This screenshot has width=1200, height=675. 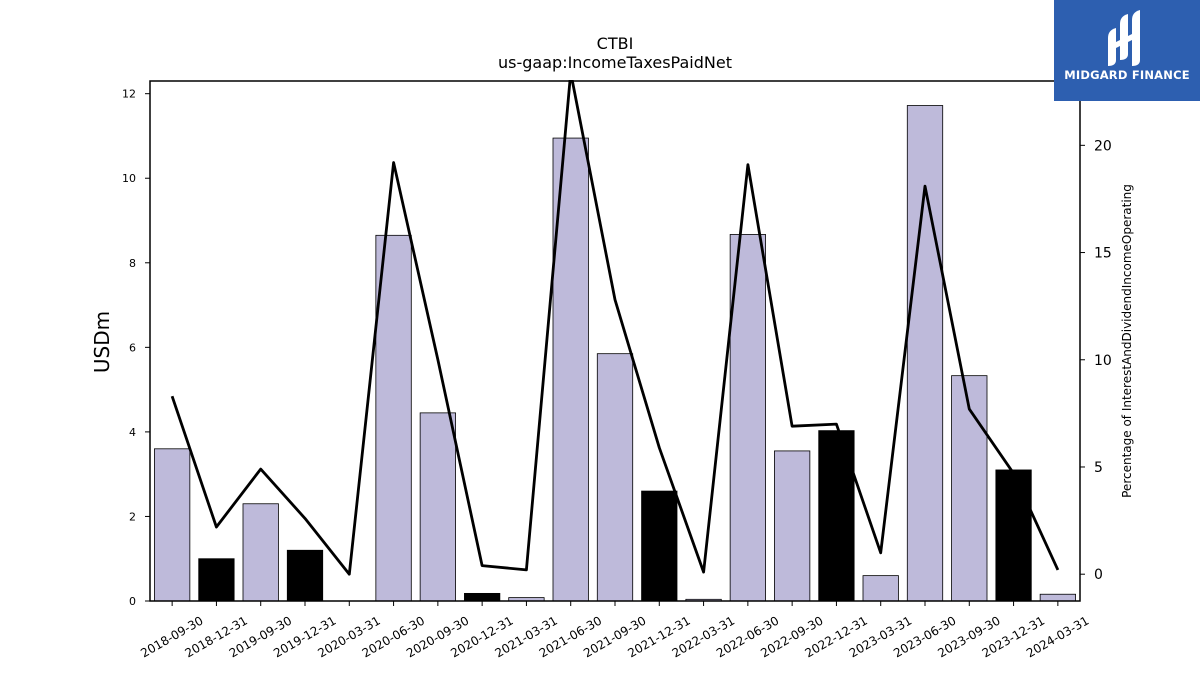 I want to click on y-right-tick-label: 0, so click(x=1098, y=575).